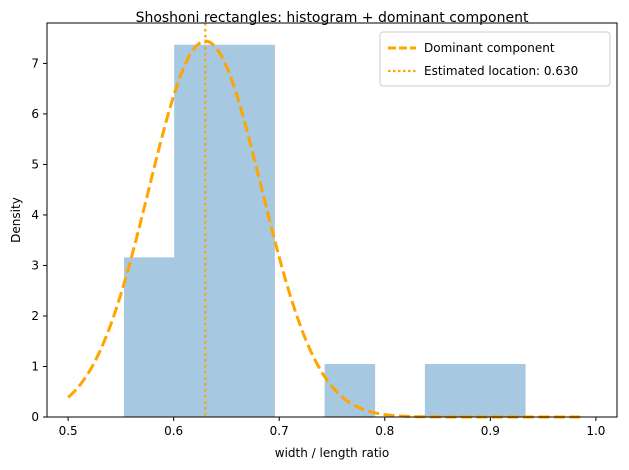 The height and width of the screenshot is (470, 629). Describe the element at coordinates (35, 366) in the screenshot. I see `y-tick-label: 1` at that location.